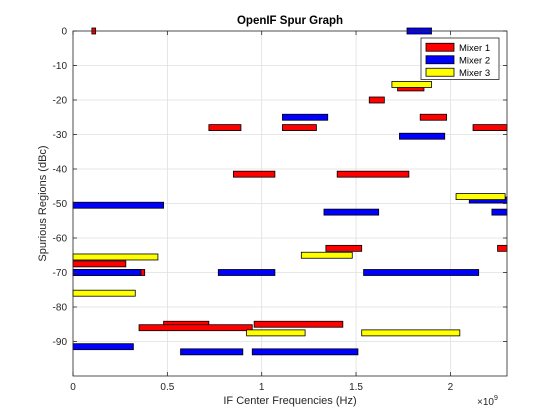 Image resolution: width=560 pixels, height=420 pixels. Describe the element at coordinates (474, 48) in the screenshot. I see `legend-label: Mixer 1` at that location.